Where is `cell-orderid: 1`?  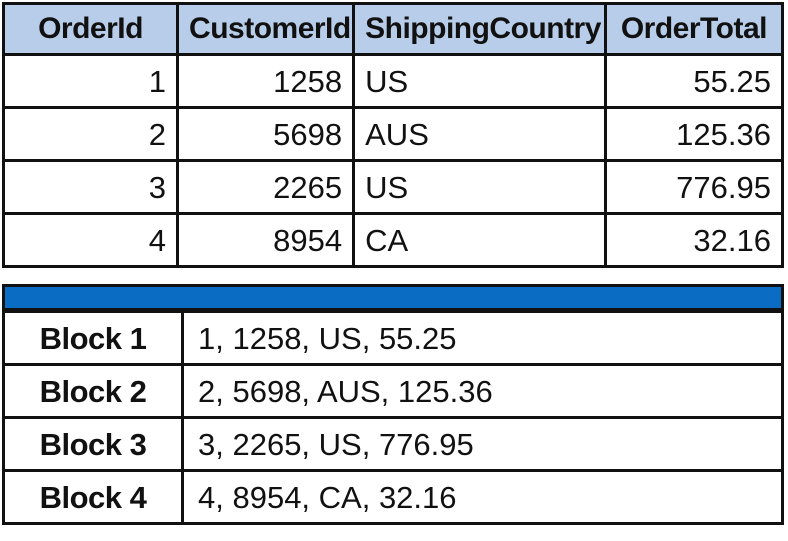 cell-orderid: 1 is located at coordinates (90, 81).